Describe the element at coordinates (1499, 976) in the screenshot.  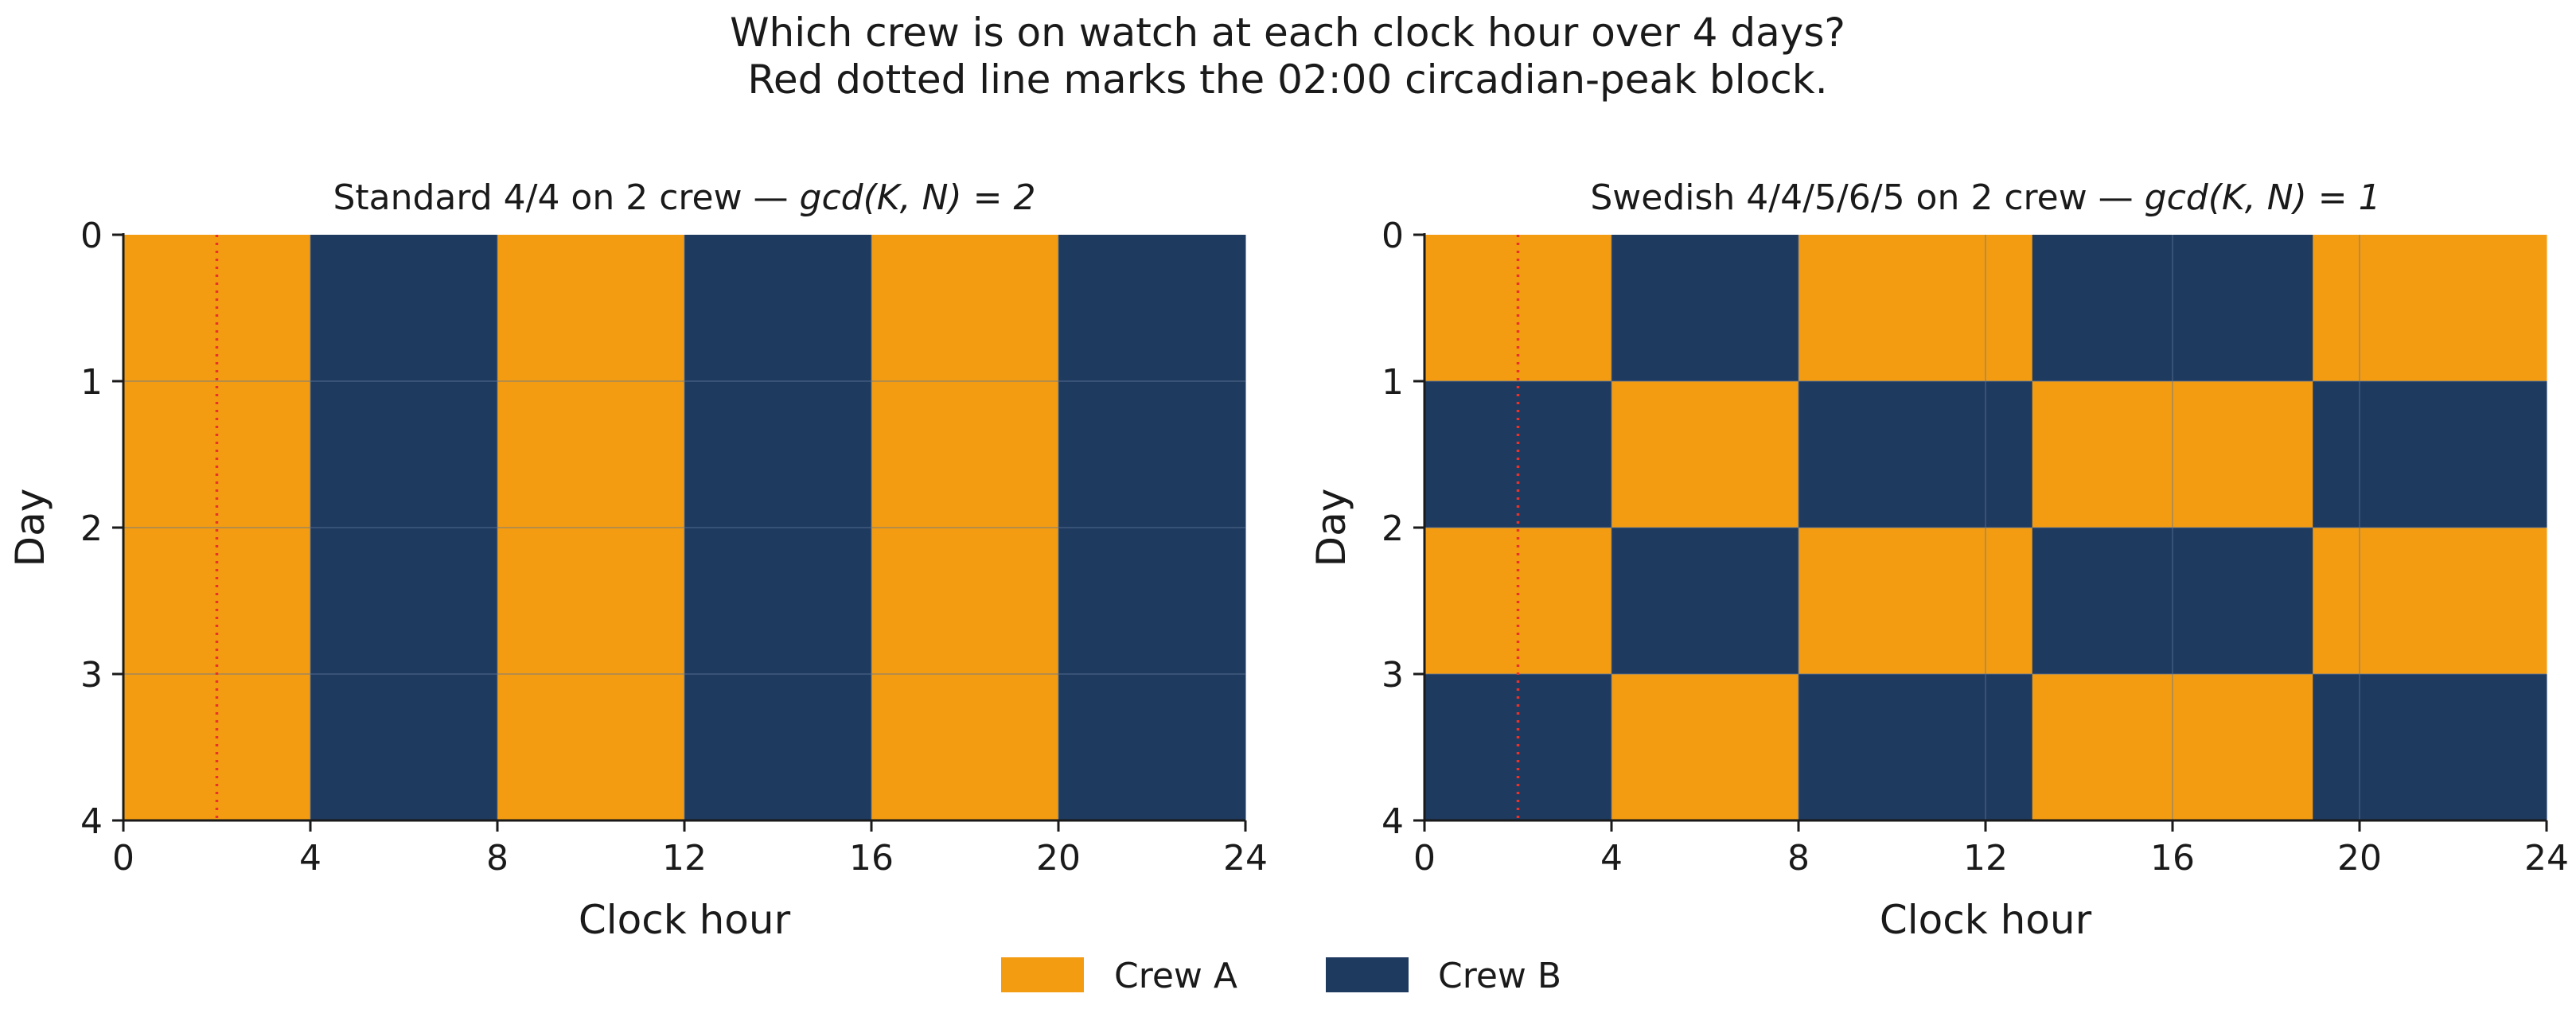
I see `legend-label-crew-b: Crew B` at that location.